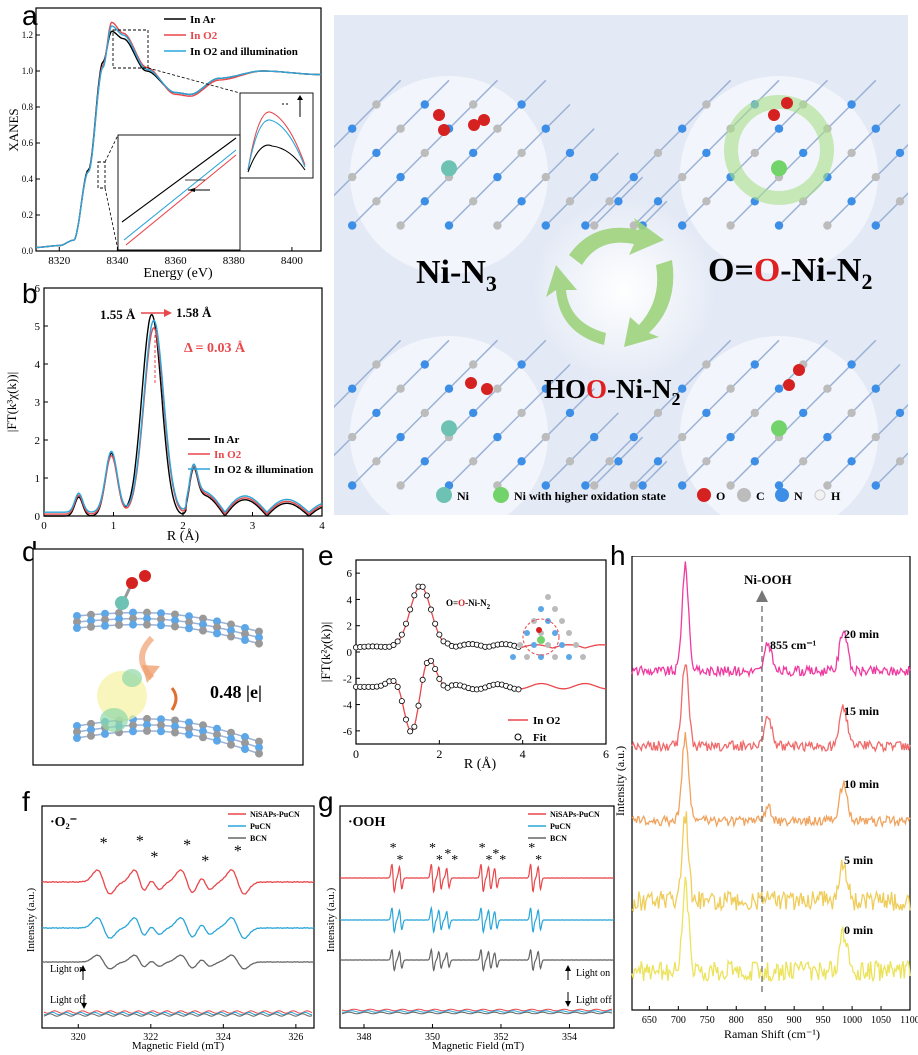 This screenshot has height=1055, width=918. What do you see at coordinates (38, 365) in the screenshot?
I see `panel-b-ytick: 4` at bounding box center [38, 365].